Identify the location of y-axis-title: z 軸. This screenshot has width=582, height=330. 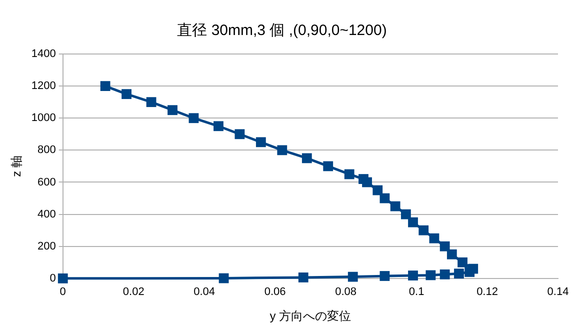
(17, 166).